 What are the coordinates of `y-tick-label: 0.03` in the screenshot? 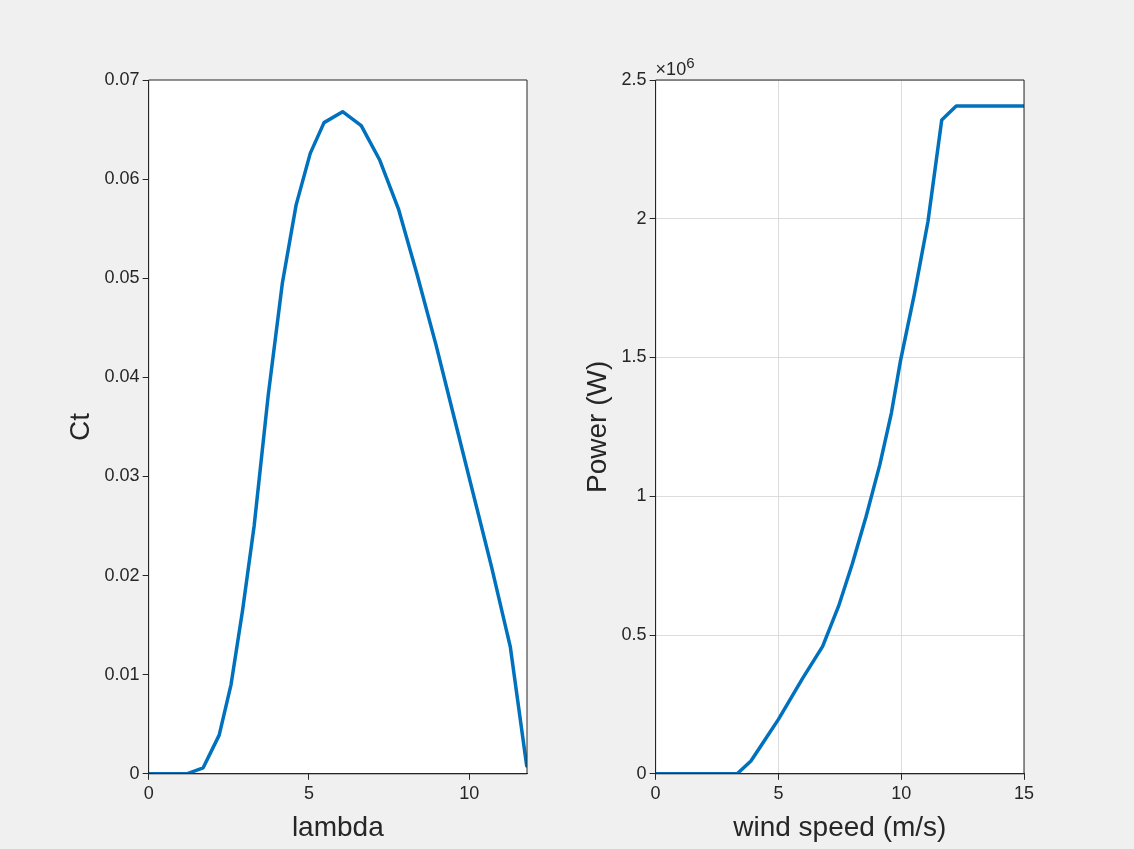 It's located at (122, 475).